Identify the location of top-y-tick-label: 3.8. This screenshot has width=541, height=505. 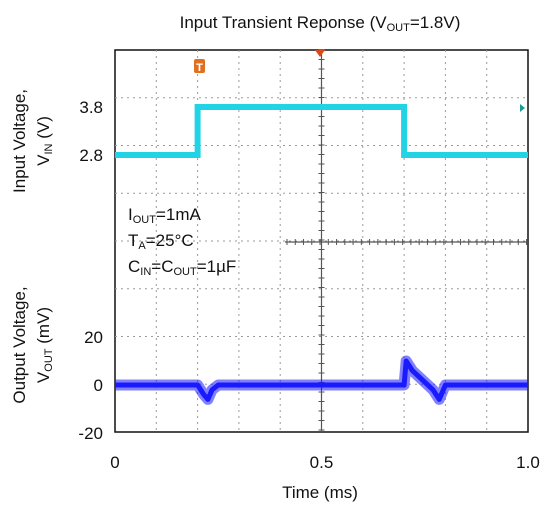
(91, 107).